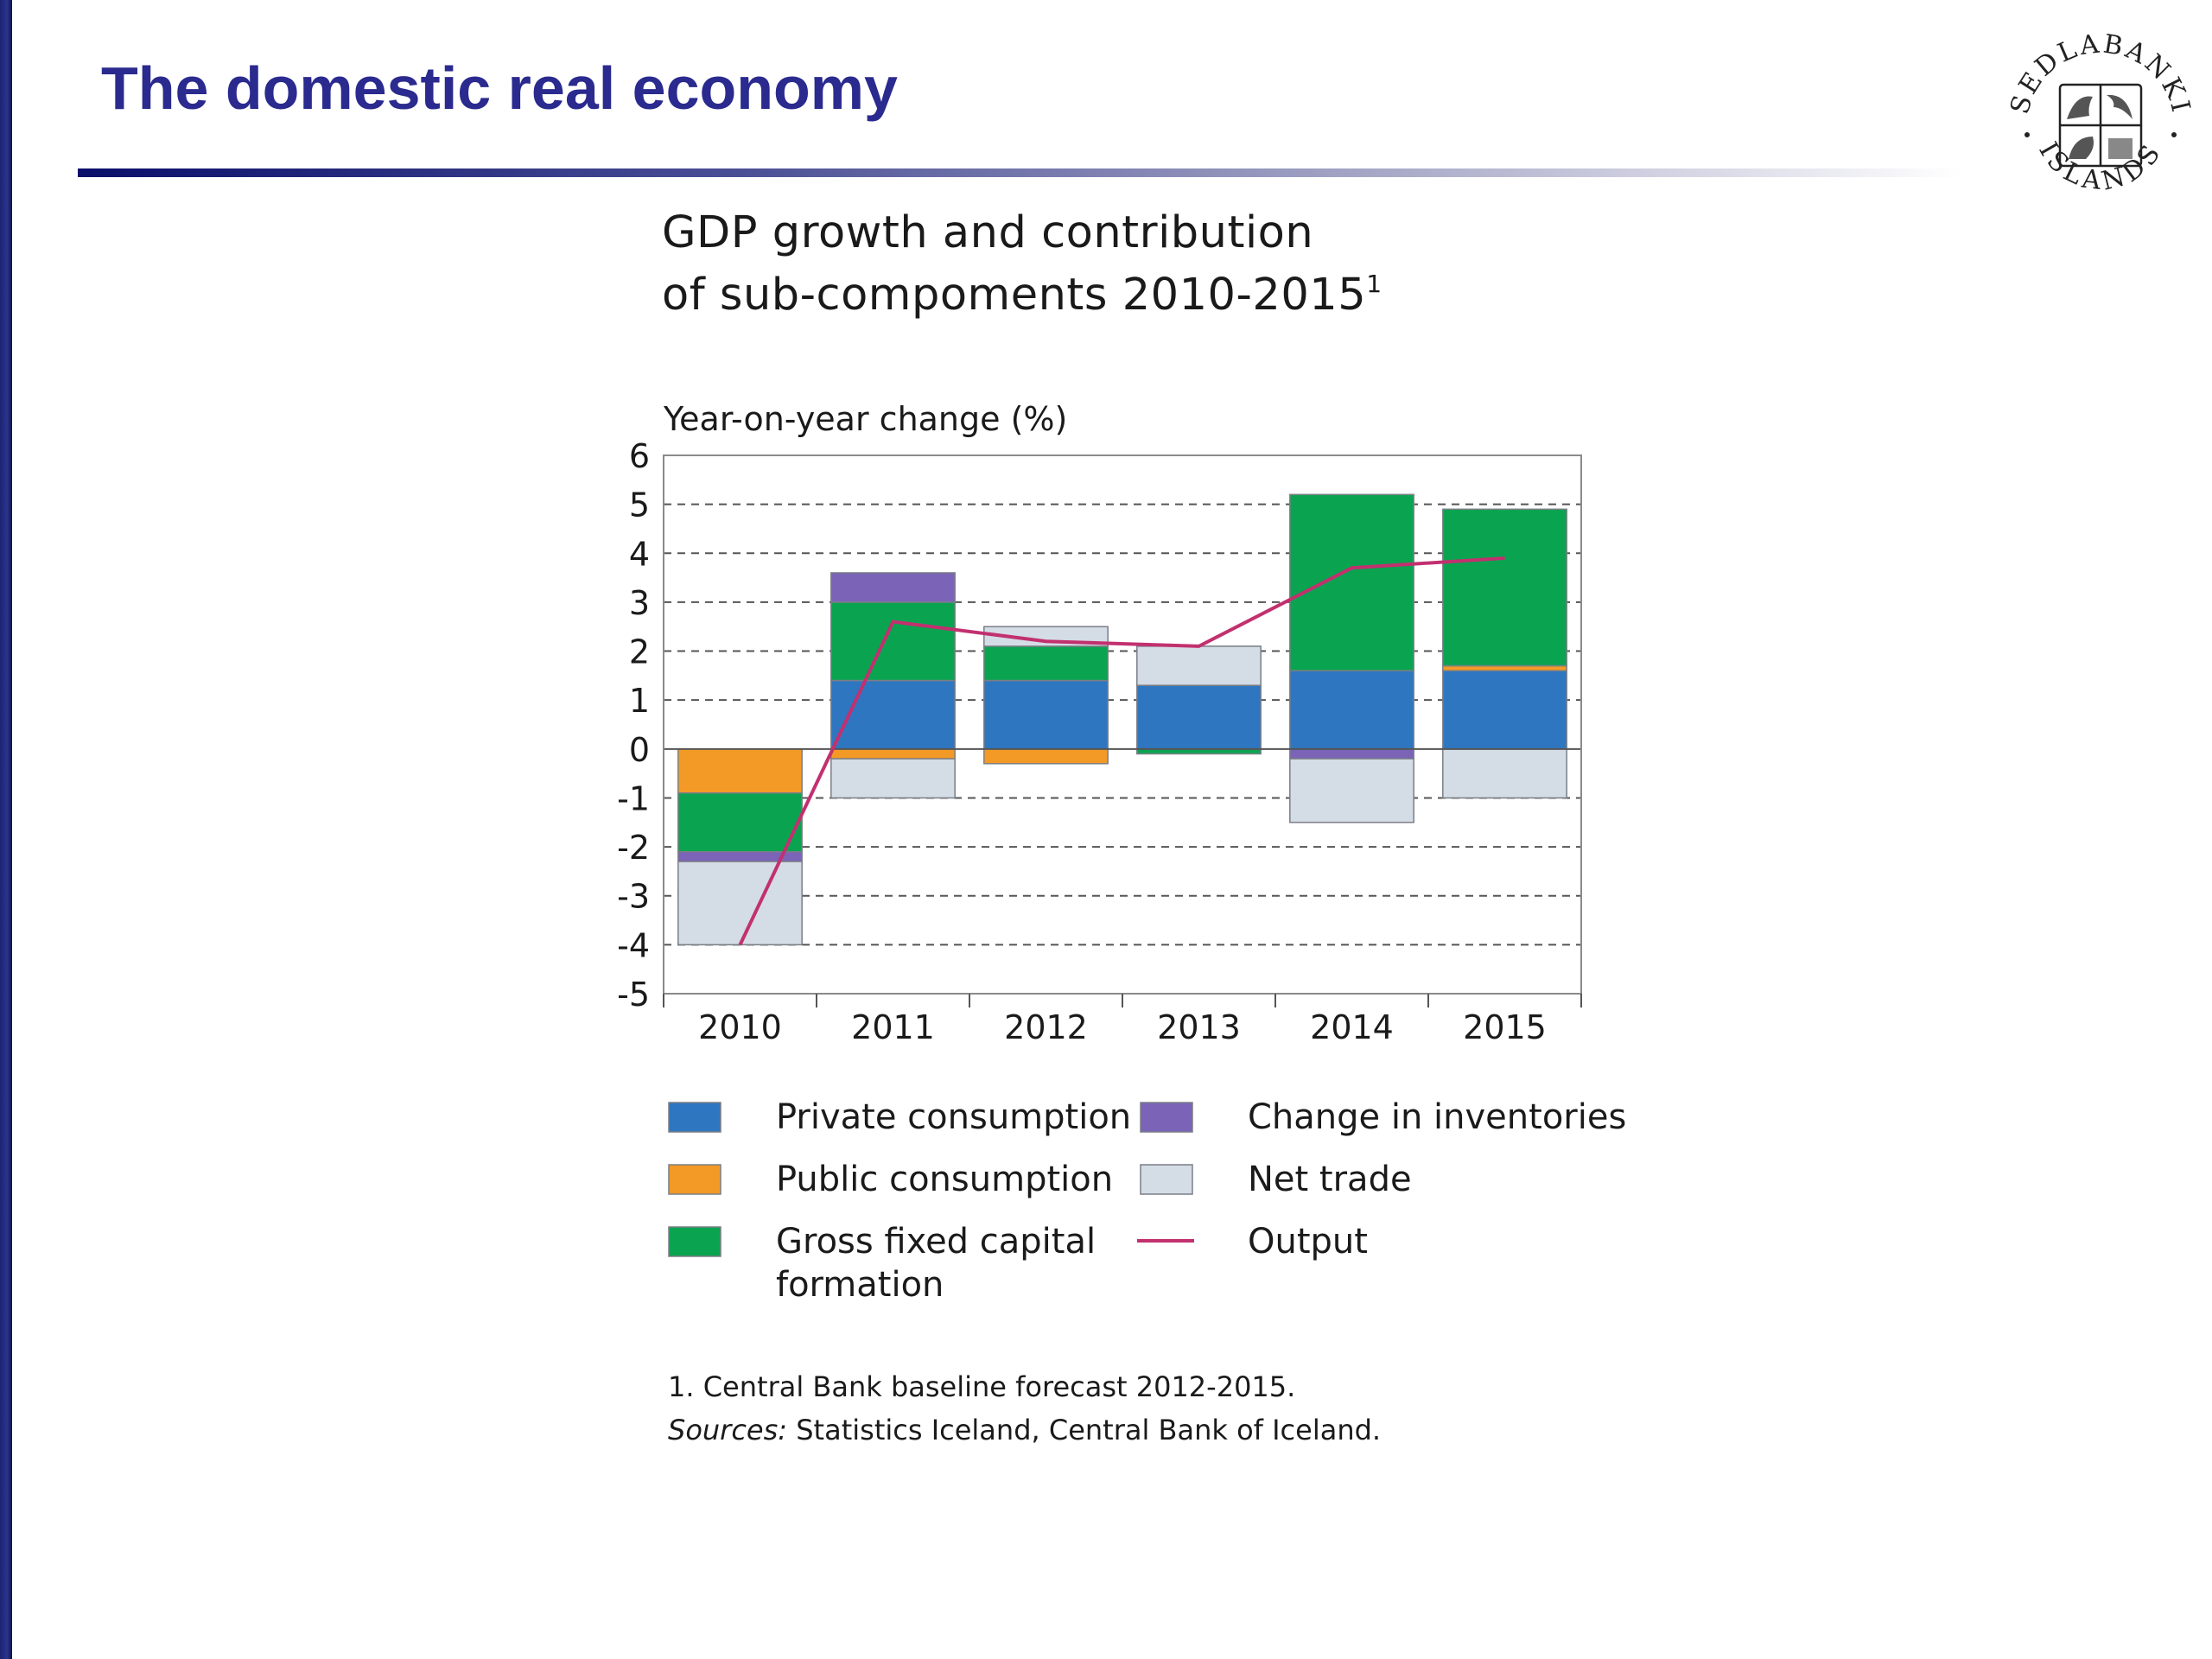 The height and width of the screenshot is (1659, 2212). I want to click on y-tick-label: 4, so click(639, 554).